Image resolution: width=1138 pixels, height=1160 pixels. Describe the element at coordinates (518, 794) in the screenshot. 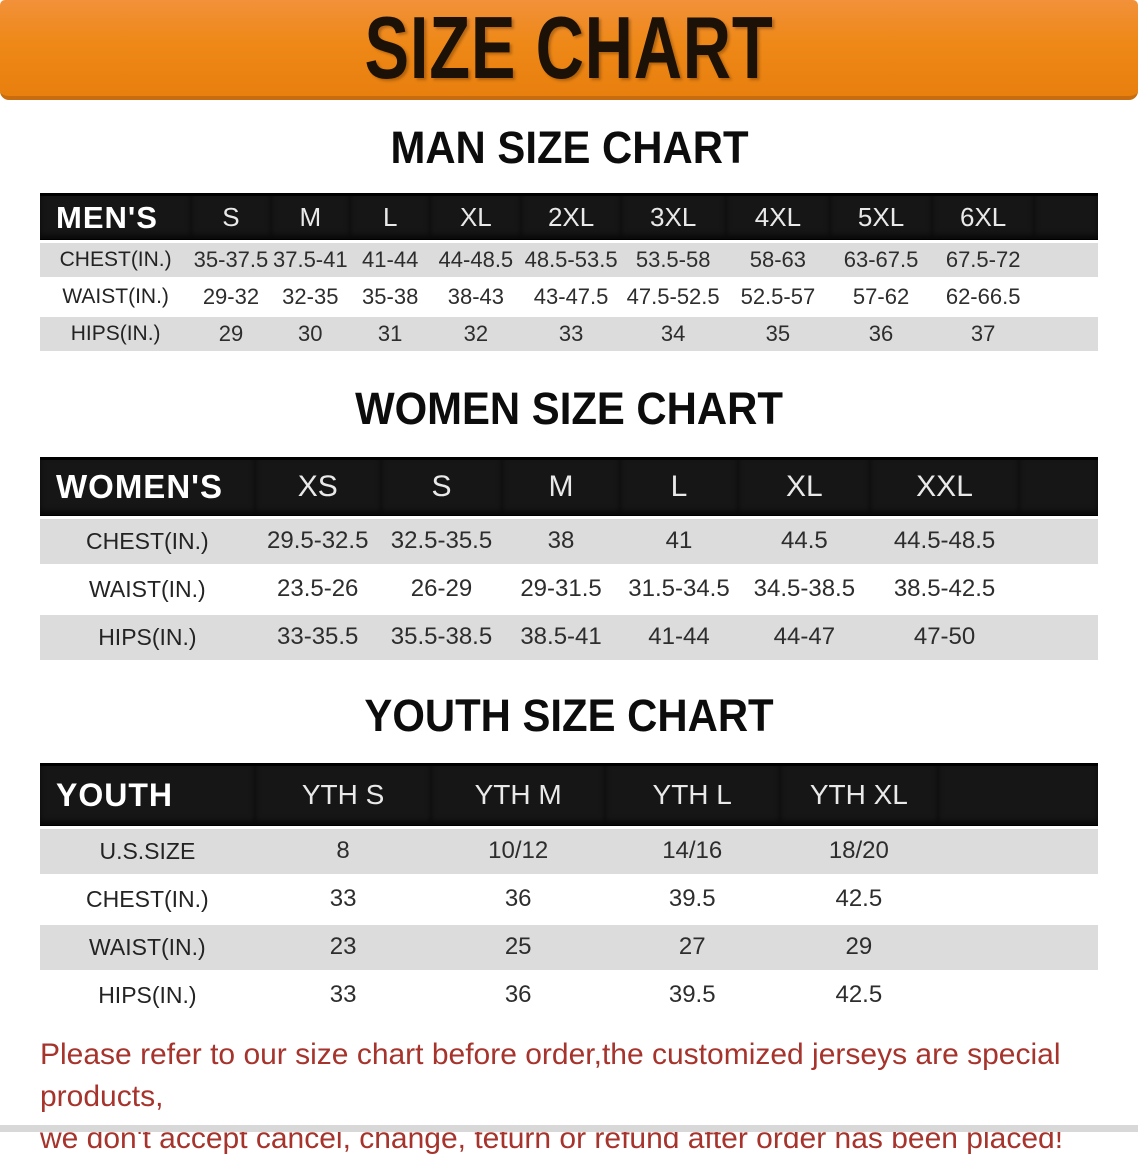

I see `size-column-header: YTH M` at that location.